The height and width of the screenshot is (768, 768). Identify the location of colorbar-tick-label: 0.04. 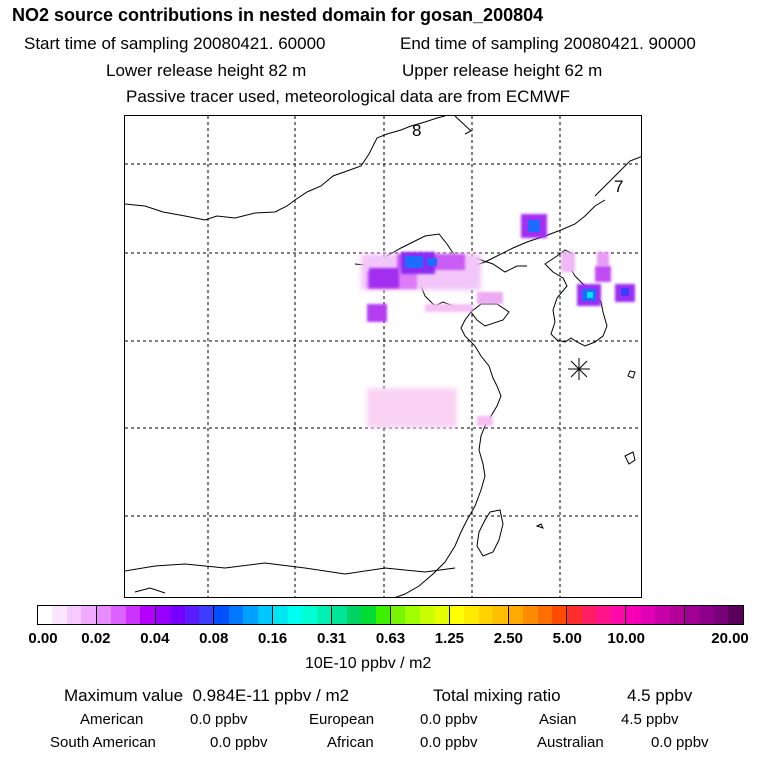
(155, 638).